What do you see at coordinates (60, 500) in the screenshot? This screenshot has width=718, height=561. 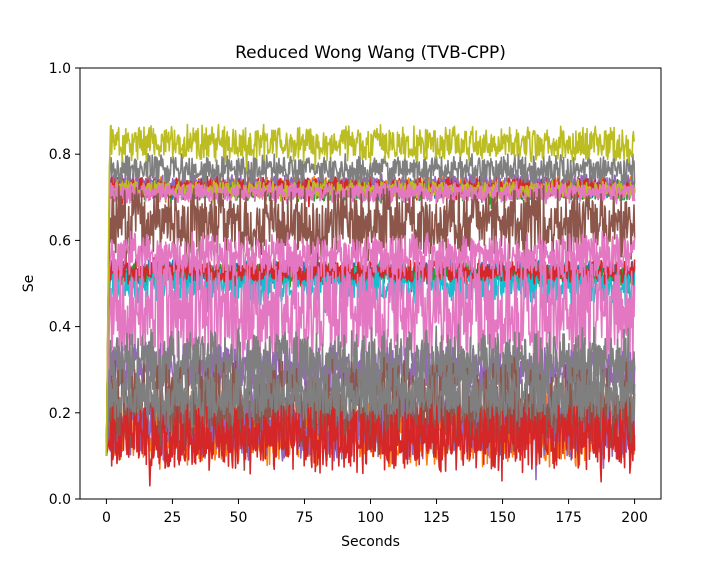 I see `y-tick-label: 0.0` at bounding box center [60, 500].